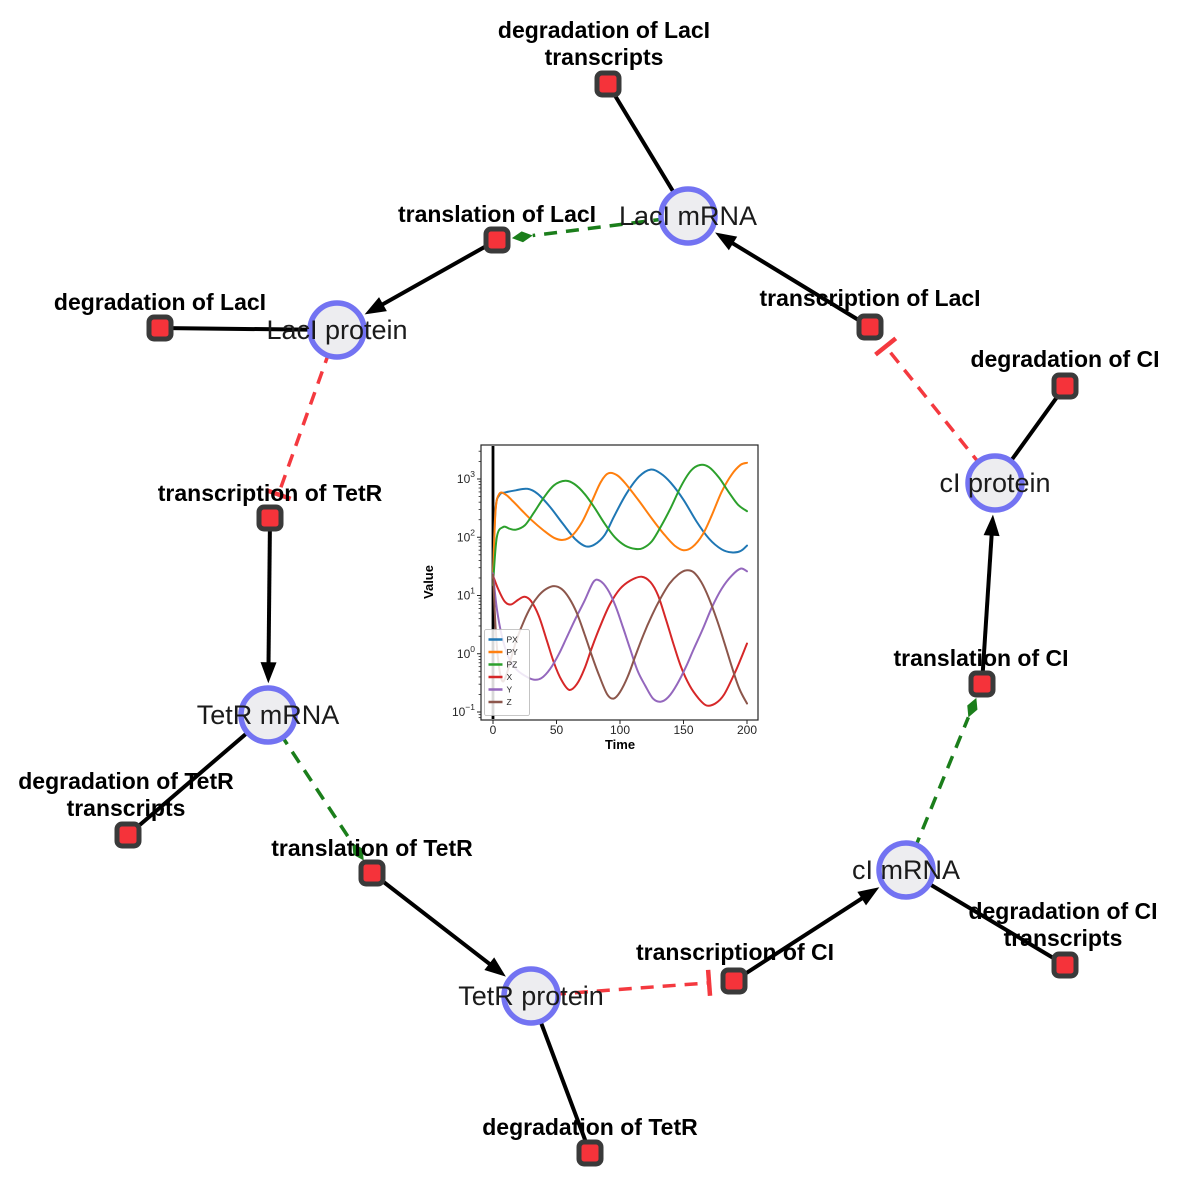 The width and height of the screenshot is (1189, 1200). I want to click on chart-series-PY, so click(620, 520).